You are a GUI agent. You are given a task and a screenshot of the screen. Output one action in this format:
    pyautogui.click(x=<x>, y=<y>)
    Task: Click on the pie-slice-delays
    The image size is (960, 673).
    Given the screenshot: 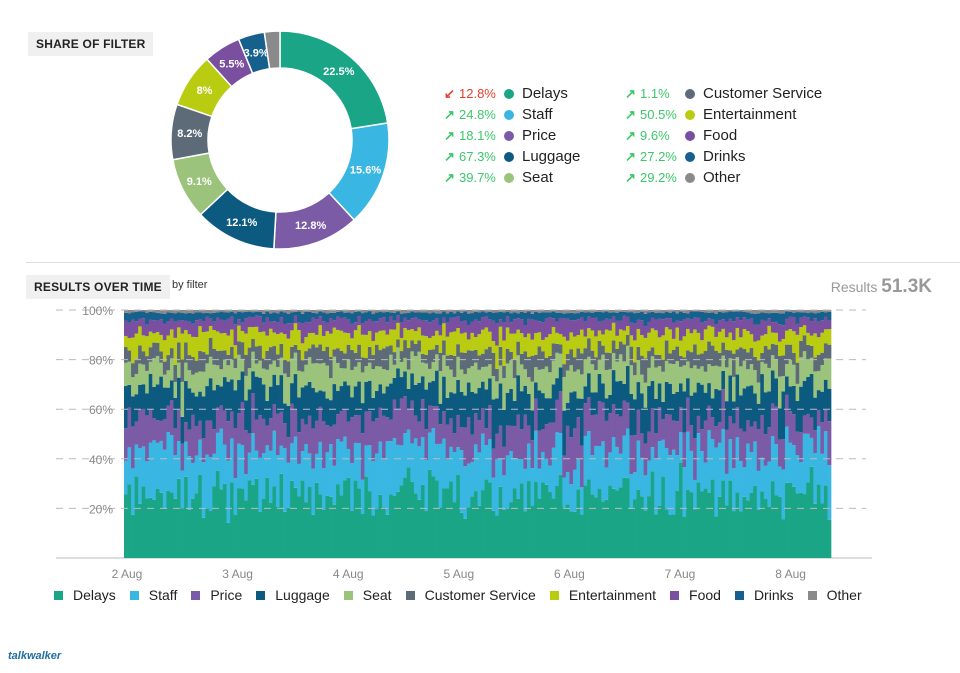 What is the action you would take?
    pyautogui.click(x=334, y=80)
    